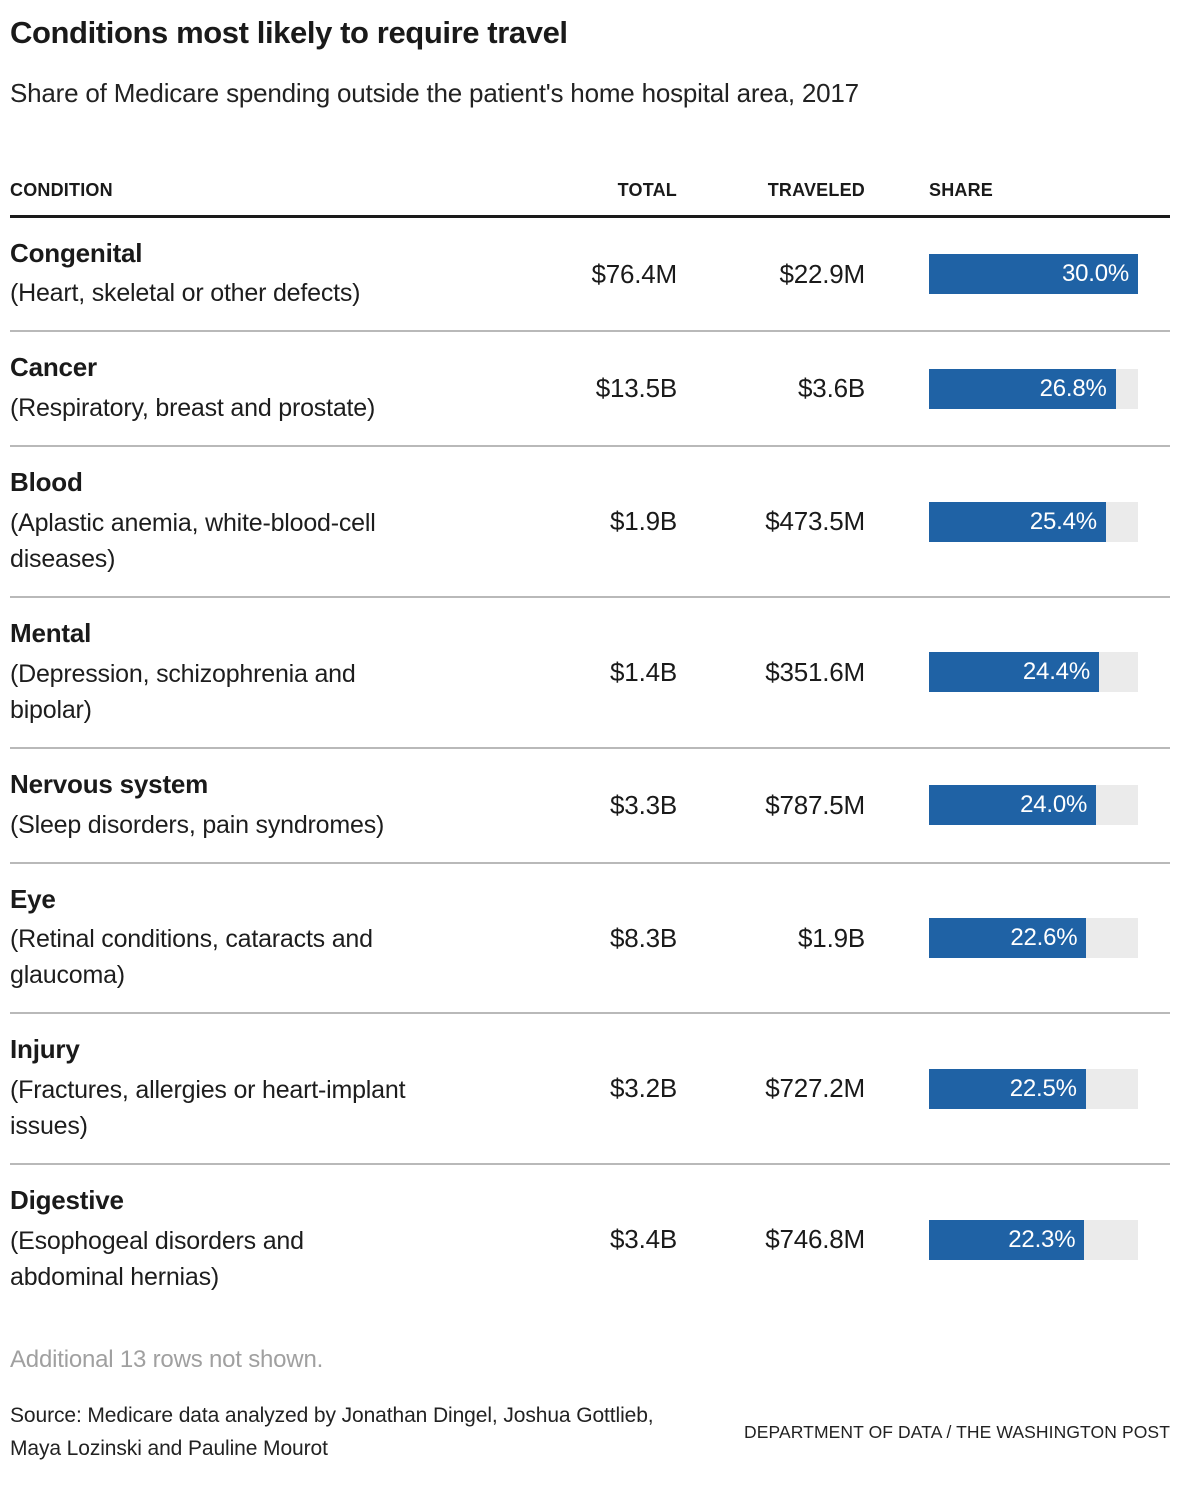 The width and height of the screenshot is (1180, 1494). What do you see at coordinates (1013, 805) in the screenshot?
I see `share-bar-fill: 24.0%` at bounding box center [1013, 805].